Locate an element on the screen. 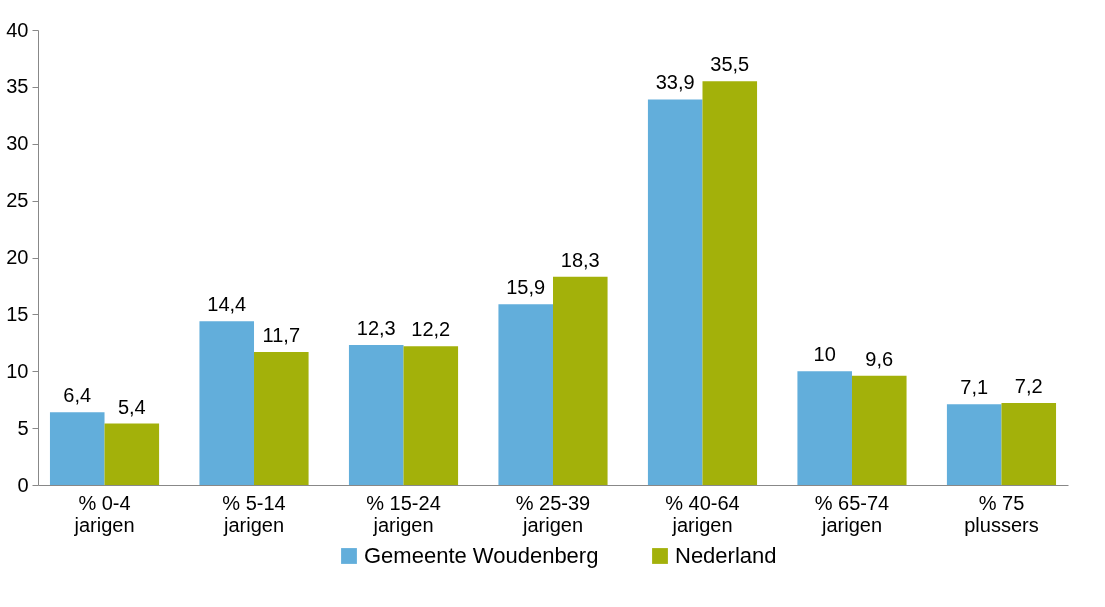 The image size is (1105, 607). x-tick-label: % 65-74 jarigen is located at coordinates (852, 513).